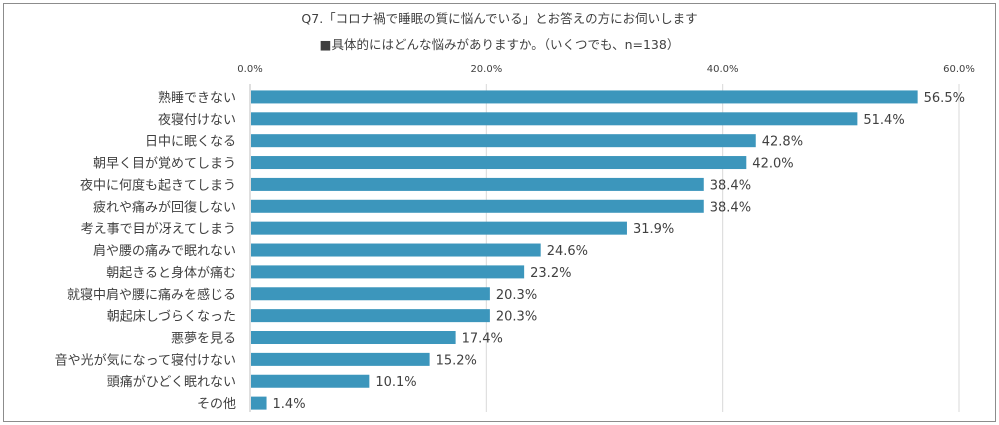 The width and height of the screenshot is (999, 425). I want to click on category-label: 就寝中肩や腰に痛みを感じる, so click(151, 295).